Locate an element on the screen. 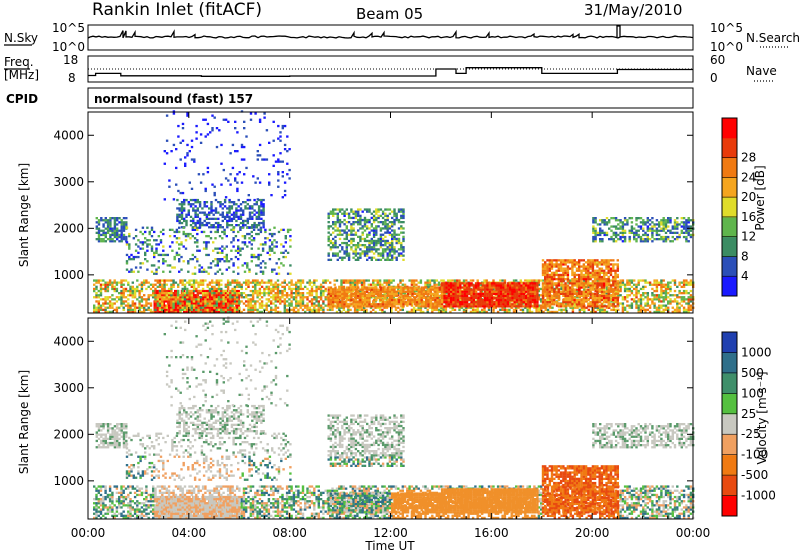 The height and width of the screenshot is (554, 800). freq-units: [MHz] is located at coordinates (21, 75).